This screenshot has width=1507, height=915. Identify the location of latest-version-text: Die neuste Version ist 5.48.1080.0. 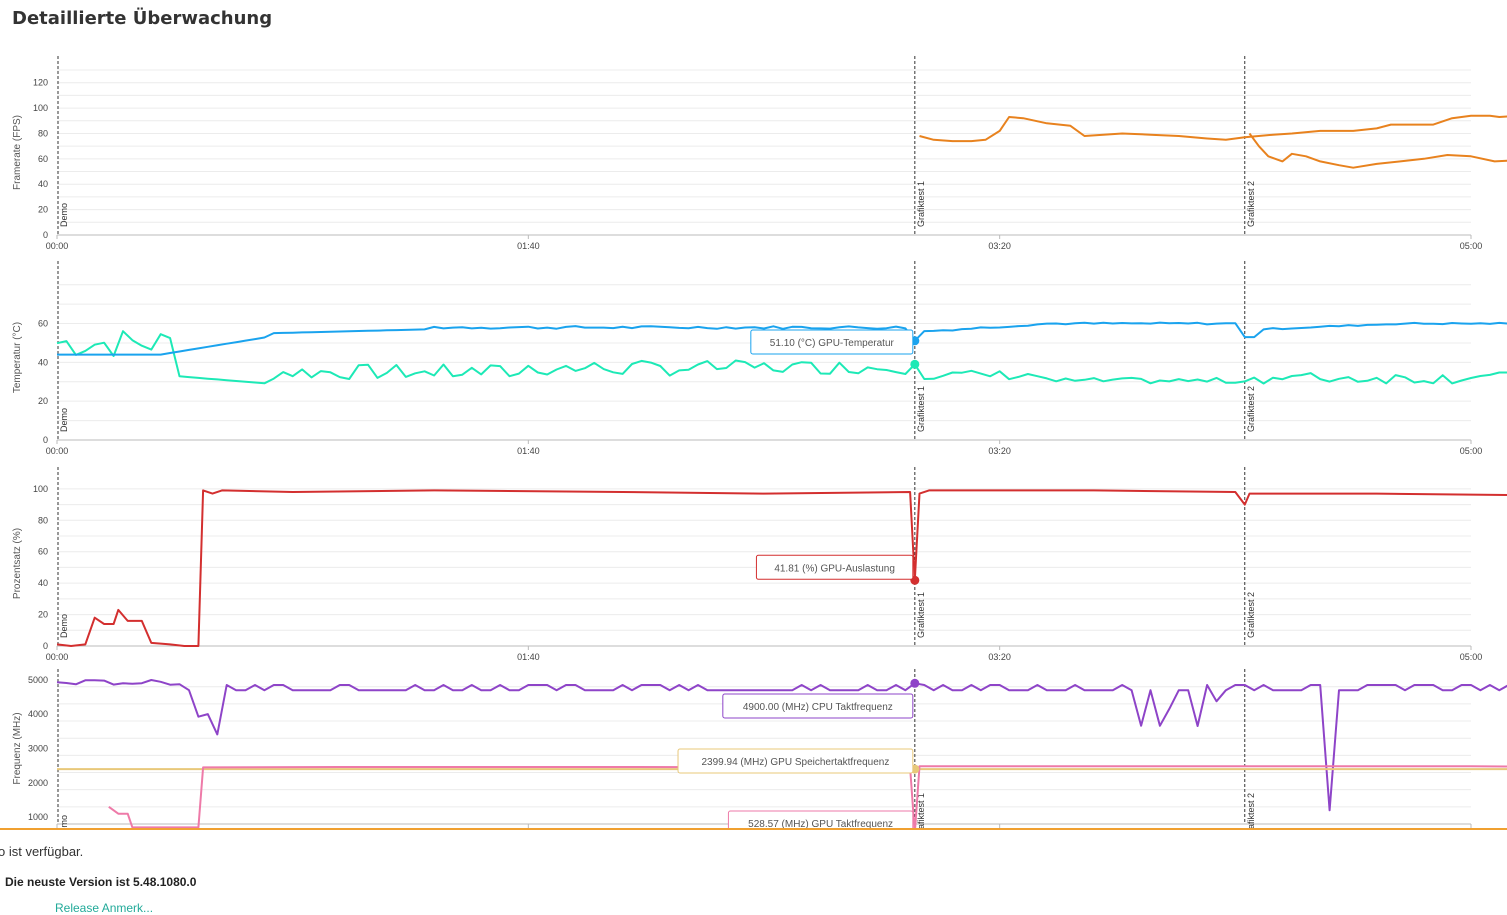
(100, 882).